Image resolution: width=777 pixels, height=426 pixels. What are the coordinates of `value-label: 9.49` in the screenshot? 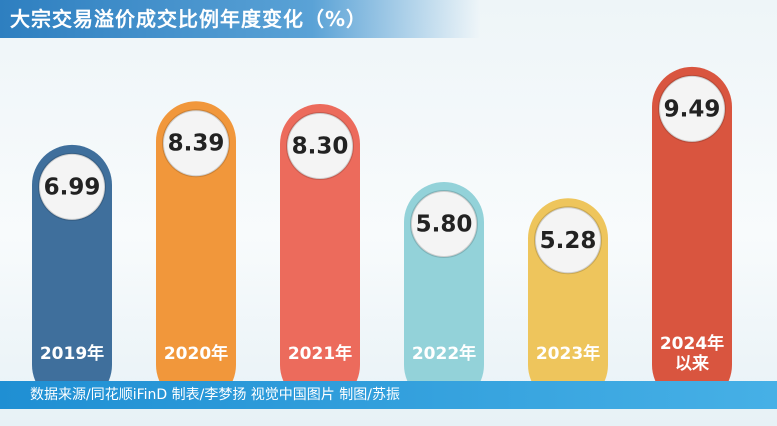 It's located at (692, 109).